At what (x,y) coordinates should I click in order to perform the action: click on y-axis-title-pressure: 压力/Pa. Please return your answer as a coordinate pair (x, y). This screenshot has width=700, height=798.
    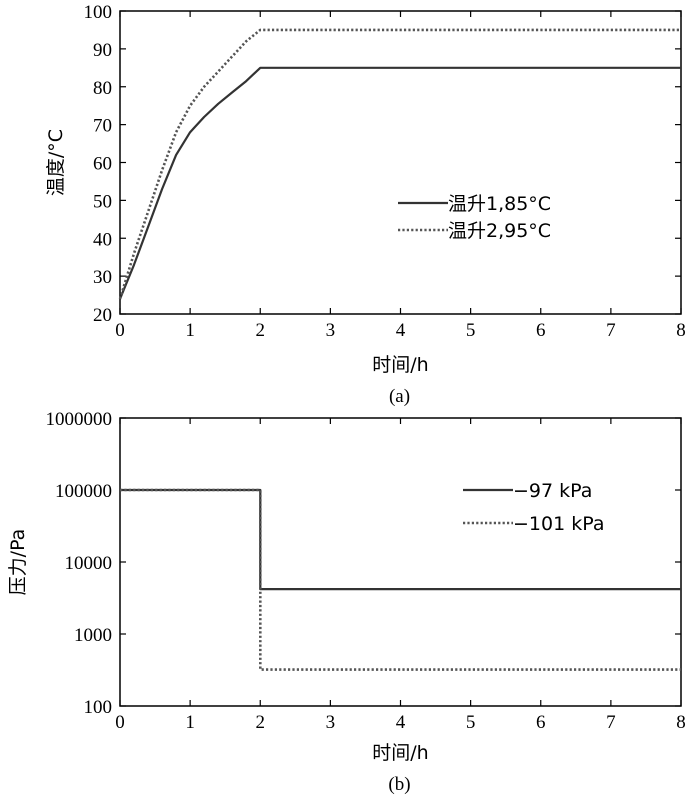
    Looking at the image, I should click on (18, 562).